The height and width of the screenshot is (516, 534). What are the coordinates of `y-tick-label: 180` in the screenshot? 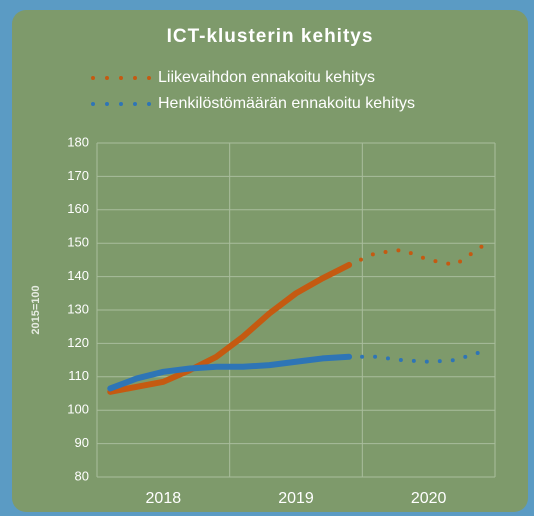 It's located at (78, 141).